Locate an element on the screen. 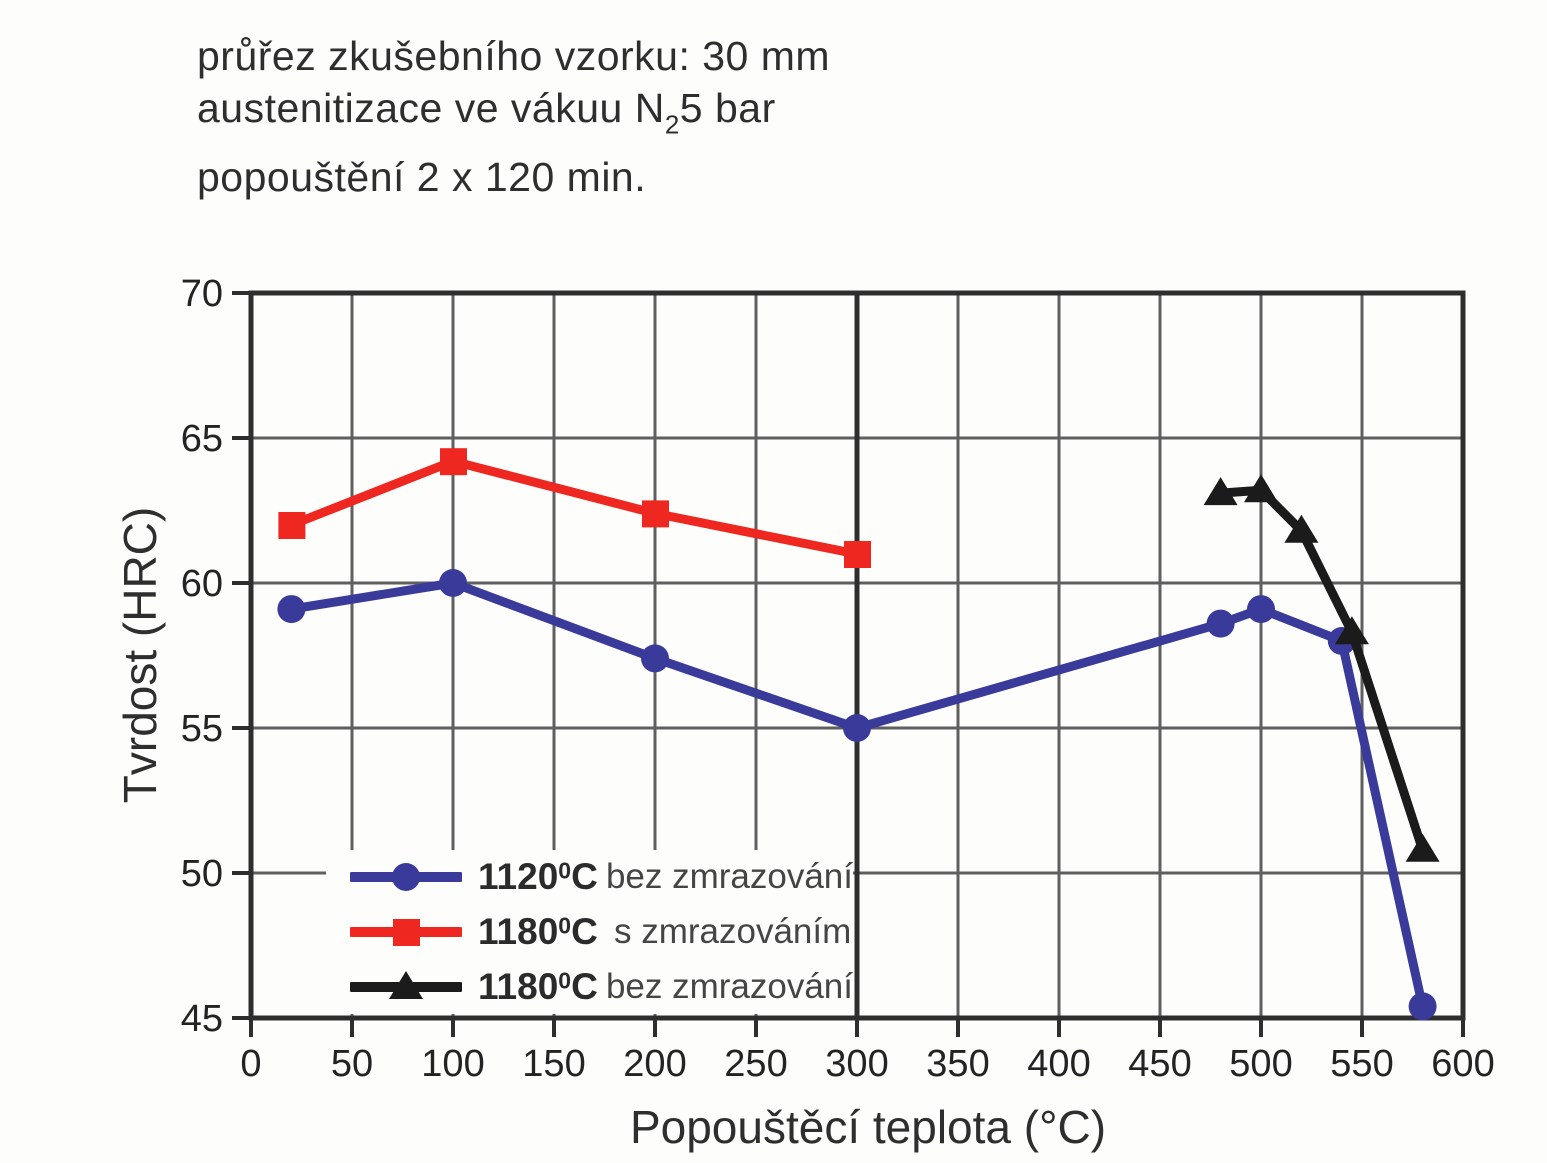 The image size is (1547, 1163). annotation-line-2: austenitizace ve vákuu N25 bar is located at coordinates (486, 112).